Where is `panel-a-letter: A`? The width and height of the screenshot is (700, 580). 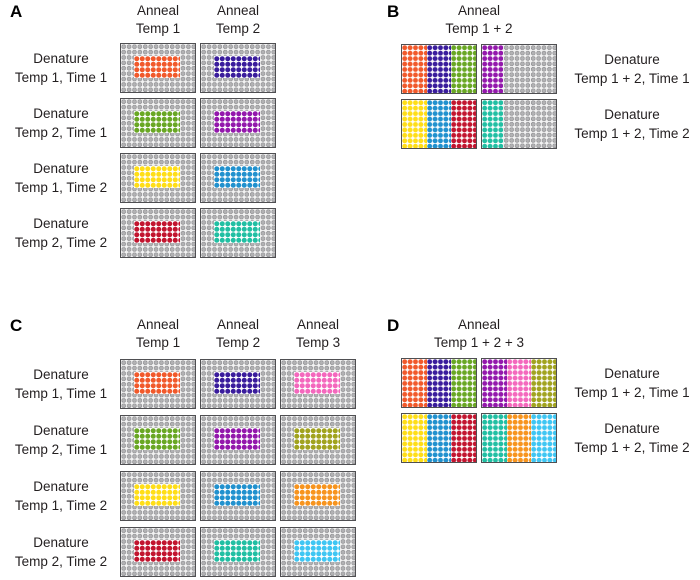
panel-a-letter: A is located at coordinates (16, 11).